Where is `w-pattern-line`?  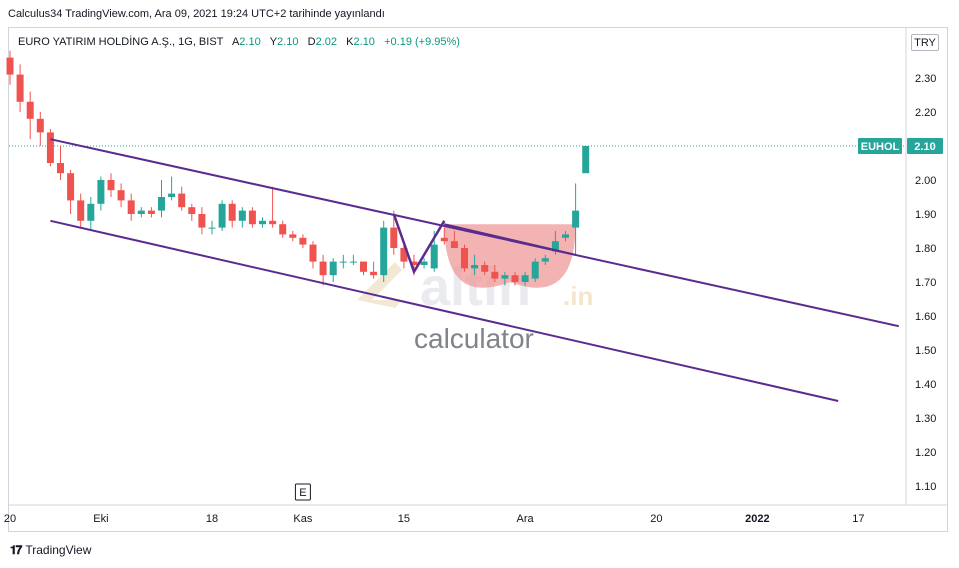
w-pattern-line is located at coordinates (419, 244).